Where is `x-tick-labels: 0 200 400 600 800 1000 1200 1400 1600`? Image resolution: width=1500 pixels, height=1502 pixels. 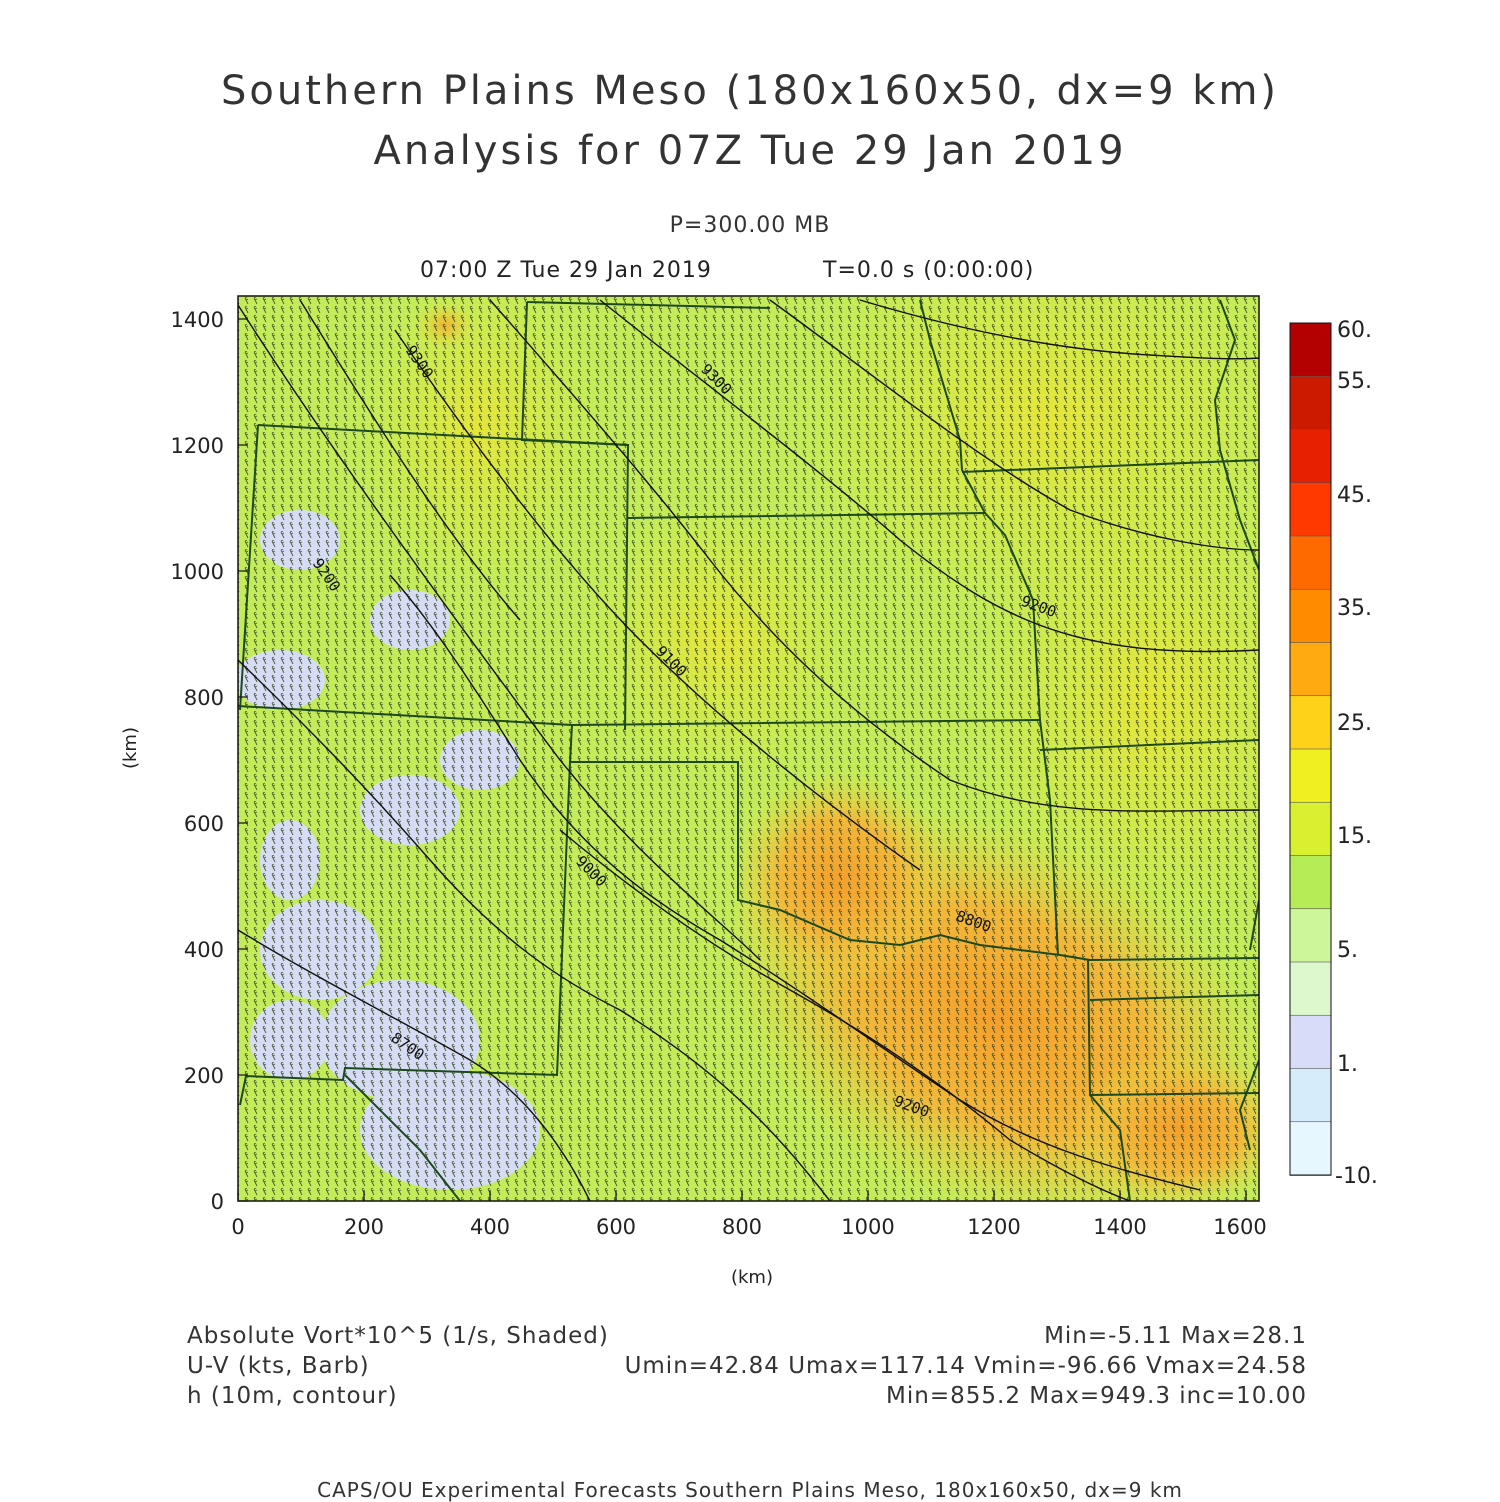 x-tick-labels: 0 200 400 600 800 1000 1200 1400 1600 is located at coordinates (748, 1227).